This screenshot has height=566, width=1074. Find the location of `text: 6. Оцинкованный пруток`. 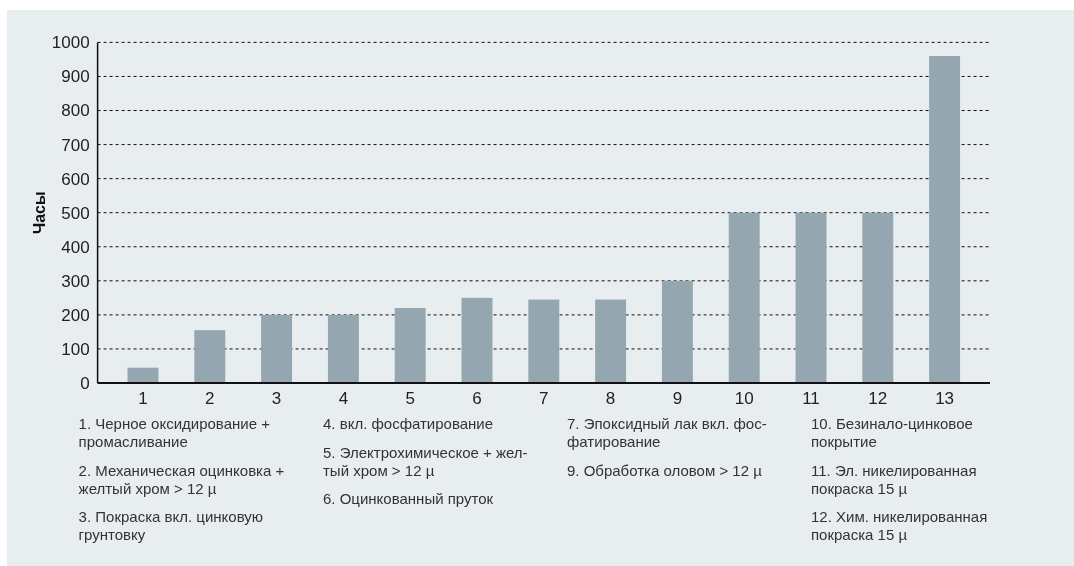

text: 6. Оцинкованный пруток is located at coordinates (408, 498).